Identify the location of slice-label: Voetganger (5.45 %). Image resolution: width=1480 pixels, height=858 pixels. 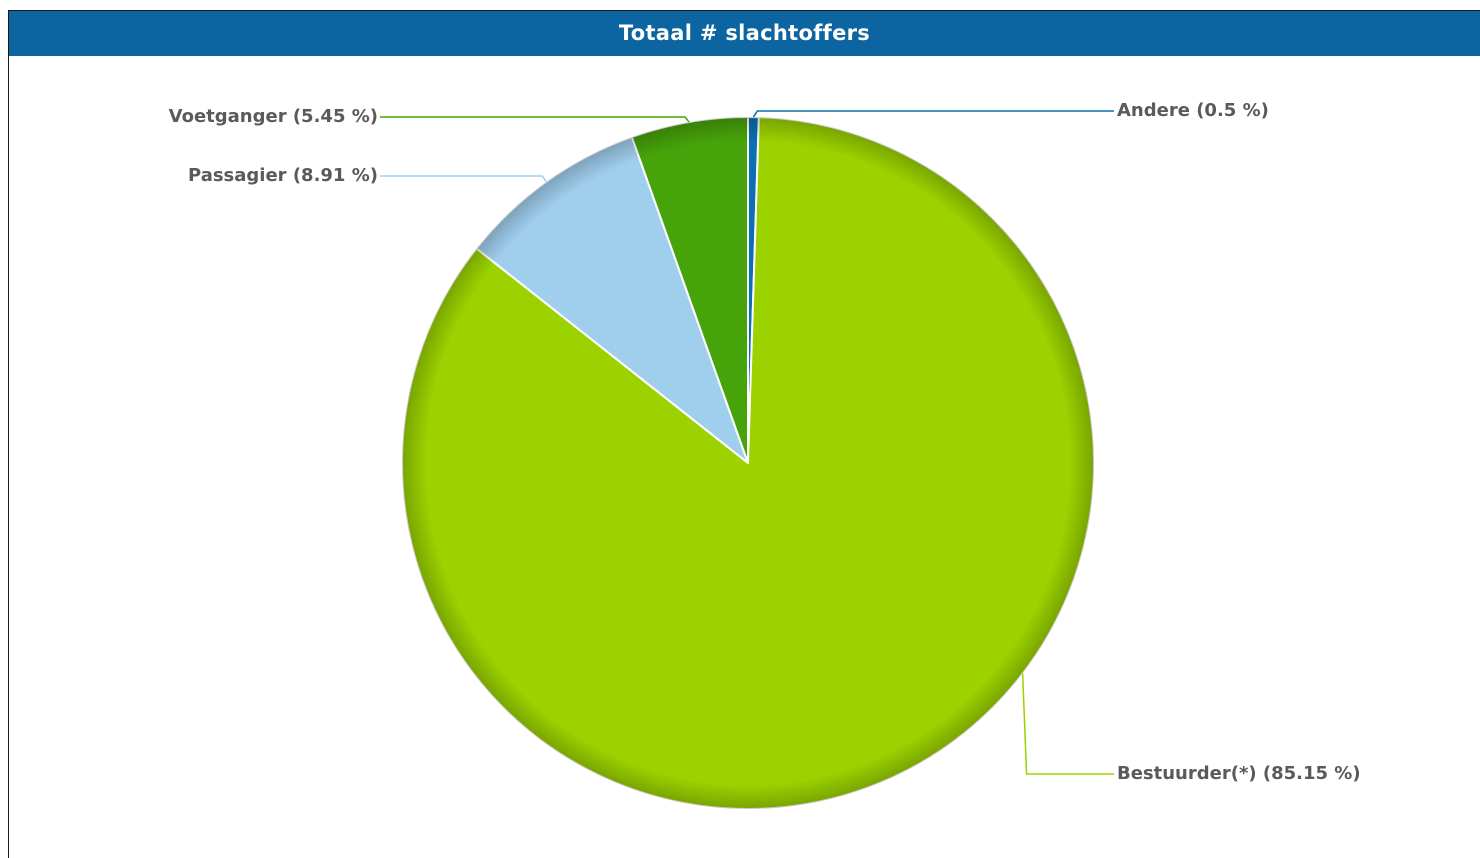
(273, 116).